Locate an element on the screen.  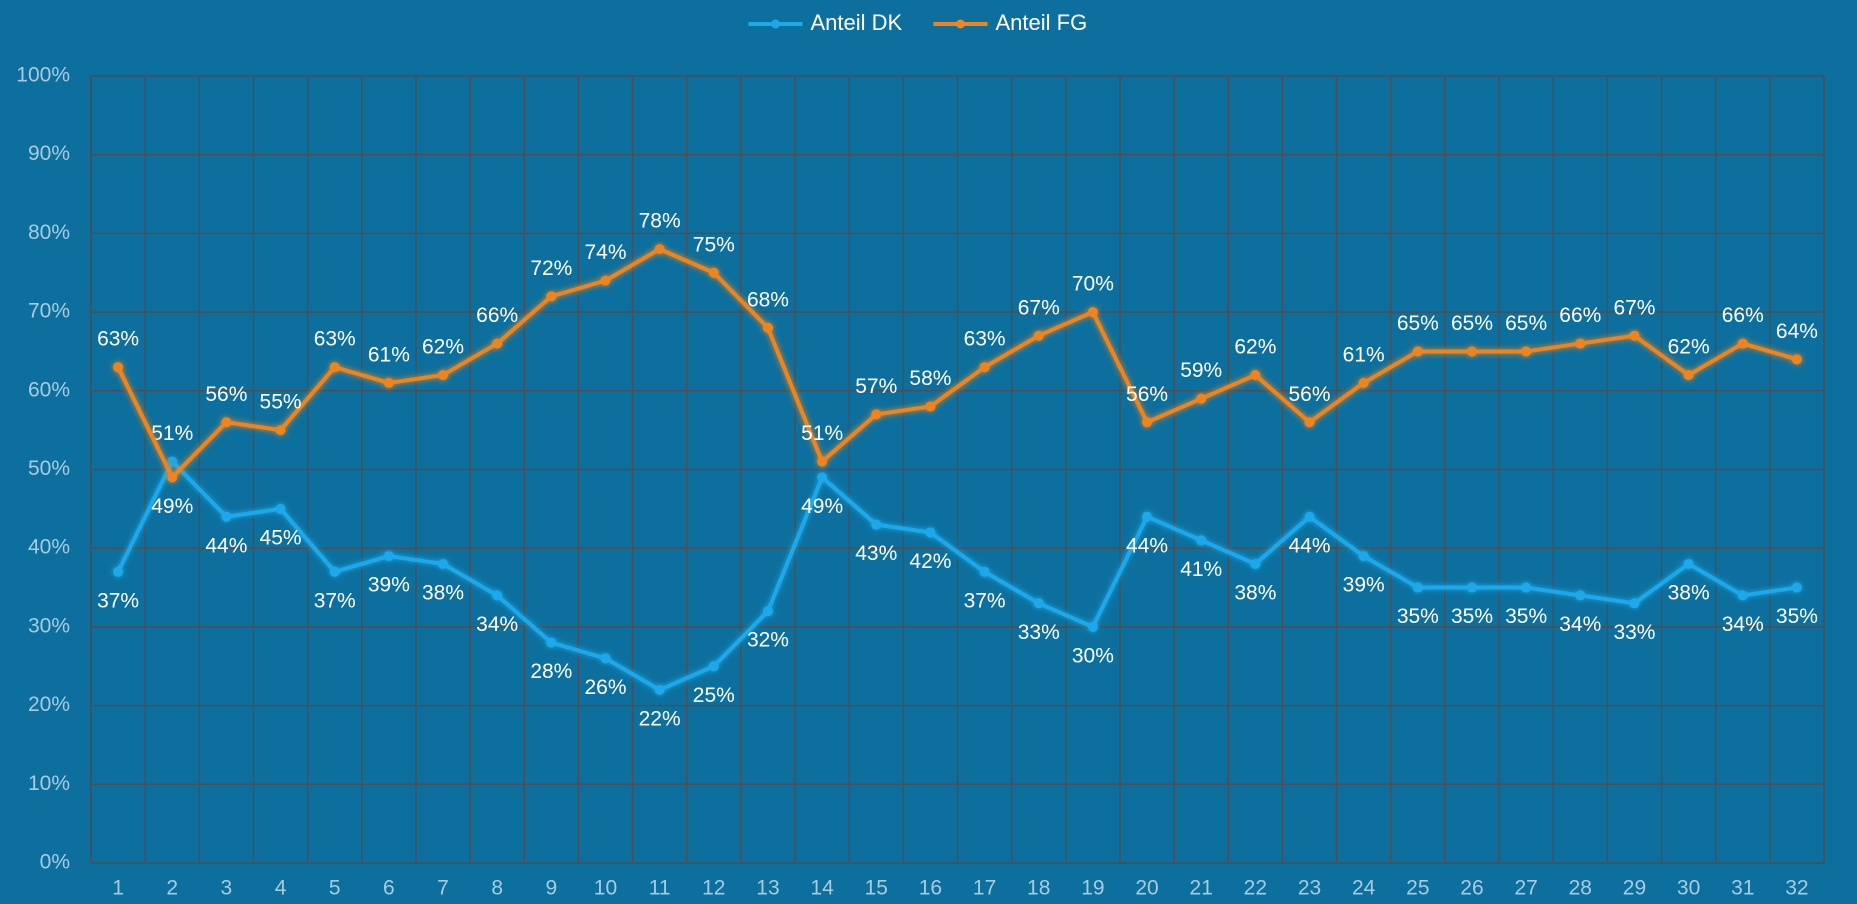
data-label: 51% is located at coordinates (172, 433).